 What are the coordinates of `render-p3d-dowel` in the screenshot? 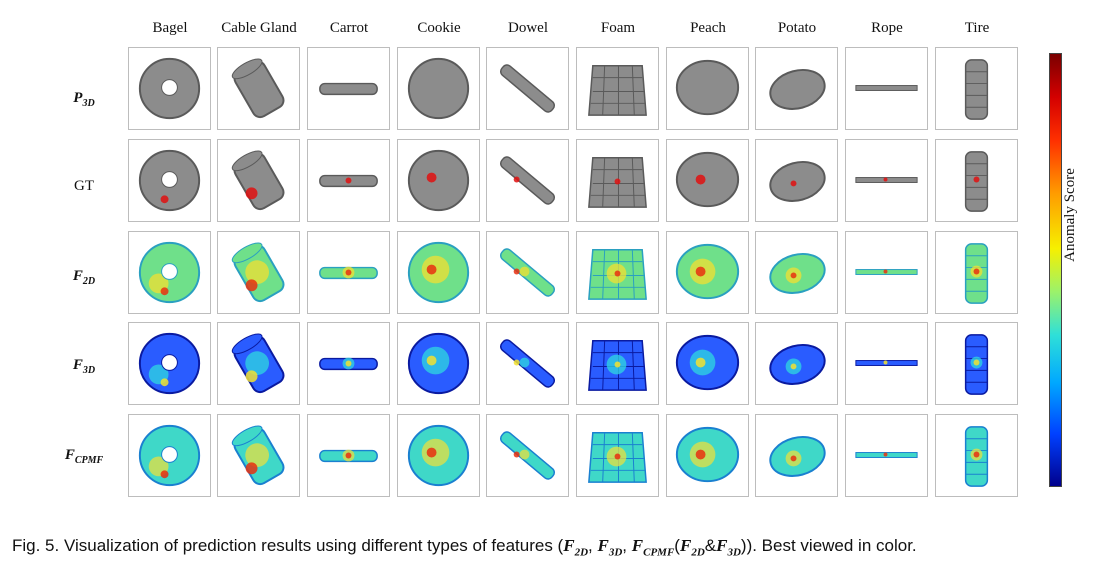 It's located at (527, 88).